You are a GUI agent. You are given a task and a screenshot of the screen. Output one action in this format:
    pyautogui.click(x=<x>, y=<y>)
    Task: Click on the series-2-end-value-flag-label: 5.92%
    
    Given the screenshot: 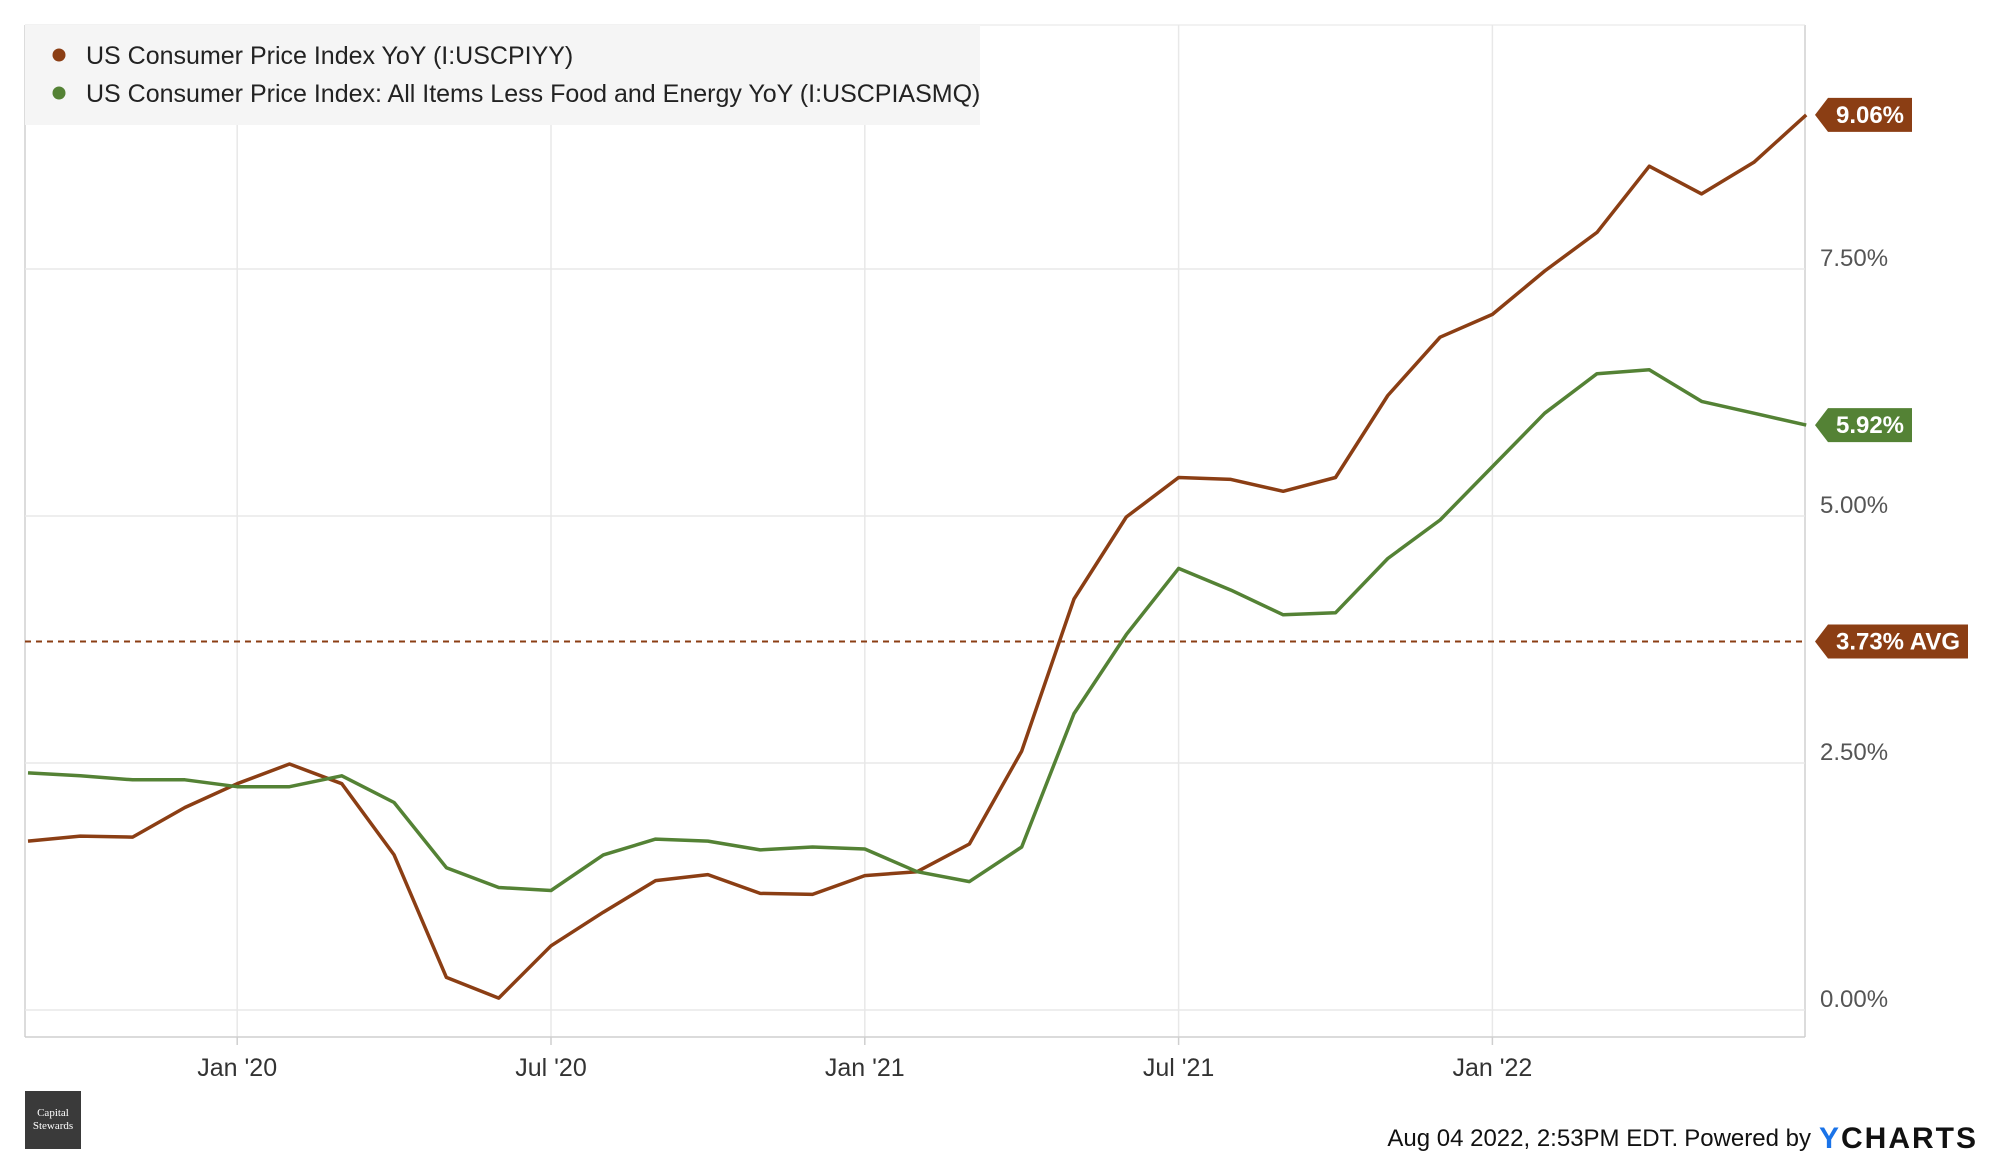 What is the action you would take?
    pyautogui.click(x=1870, y=425)
    